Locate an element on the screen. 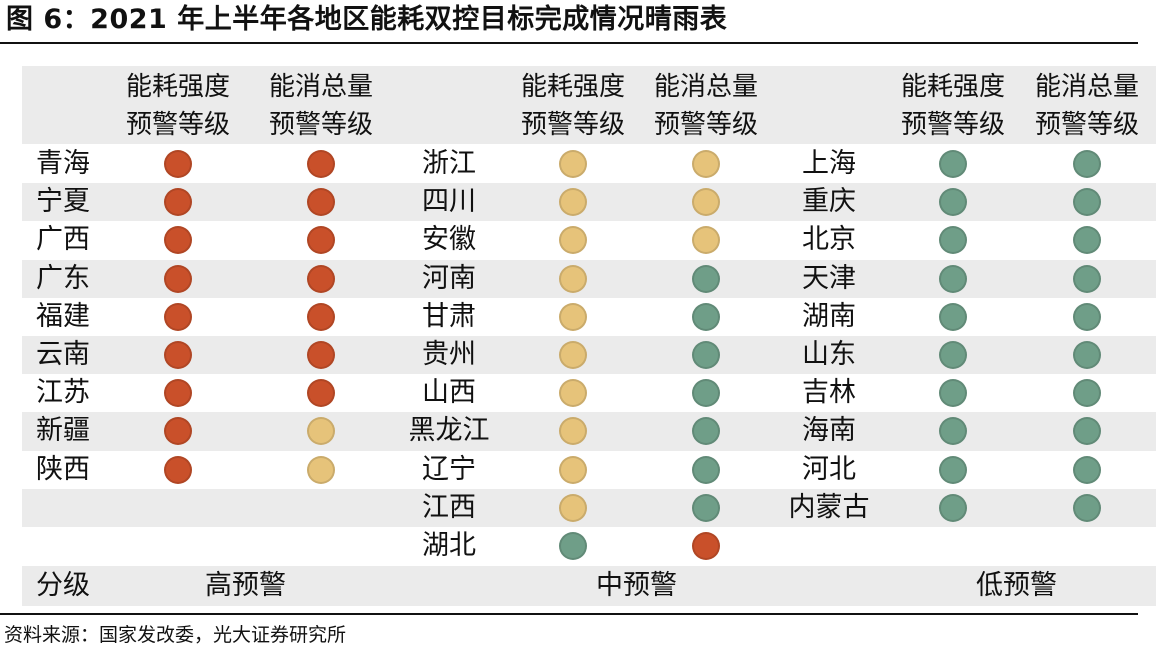  province-name: 重庆 is located at coordinates (829, 202).